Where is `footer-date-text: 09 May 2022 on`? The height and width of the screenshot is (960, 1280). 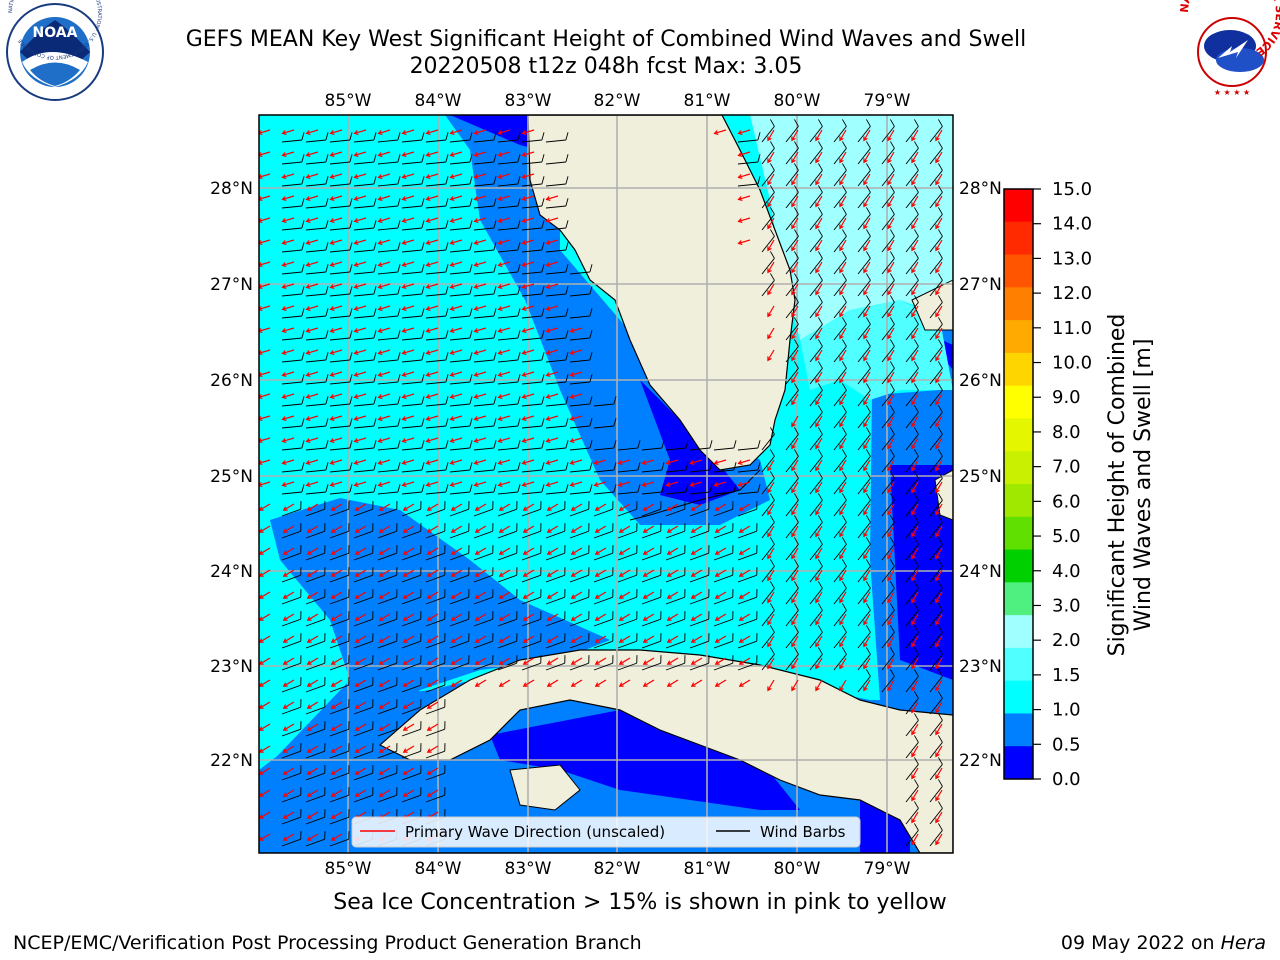
footer-date-text: 09 May 2022 on is located at coordinates (1140, 943).